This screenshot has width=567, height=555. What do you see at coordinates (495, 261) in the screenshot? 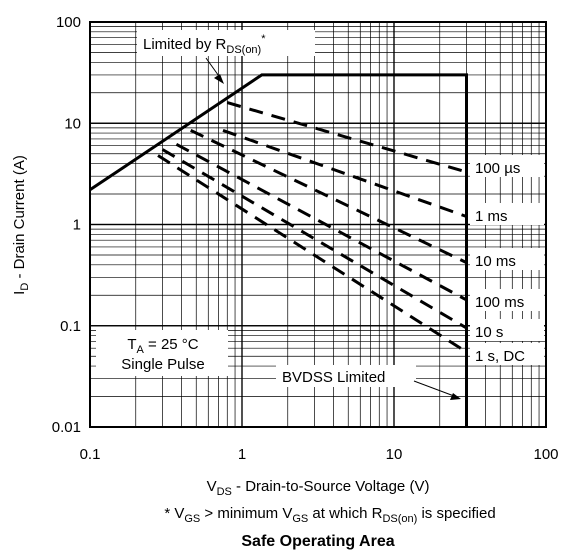
I see `series-label: 10 ms` at bounding box center [495, 261].